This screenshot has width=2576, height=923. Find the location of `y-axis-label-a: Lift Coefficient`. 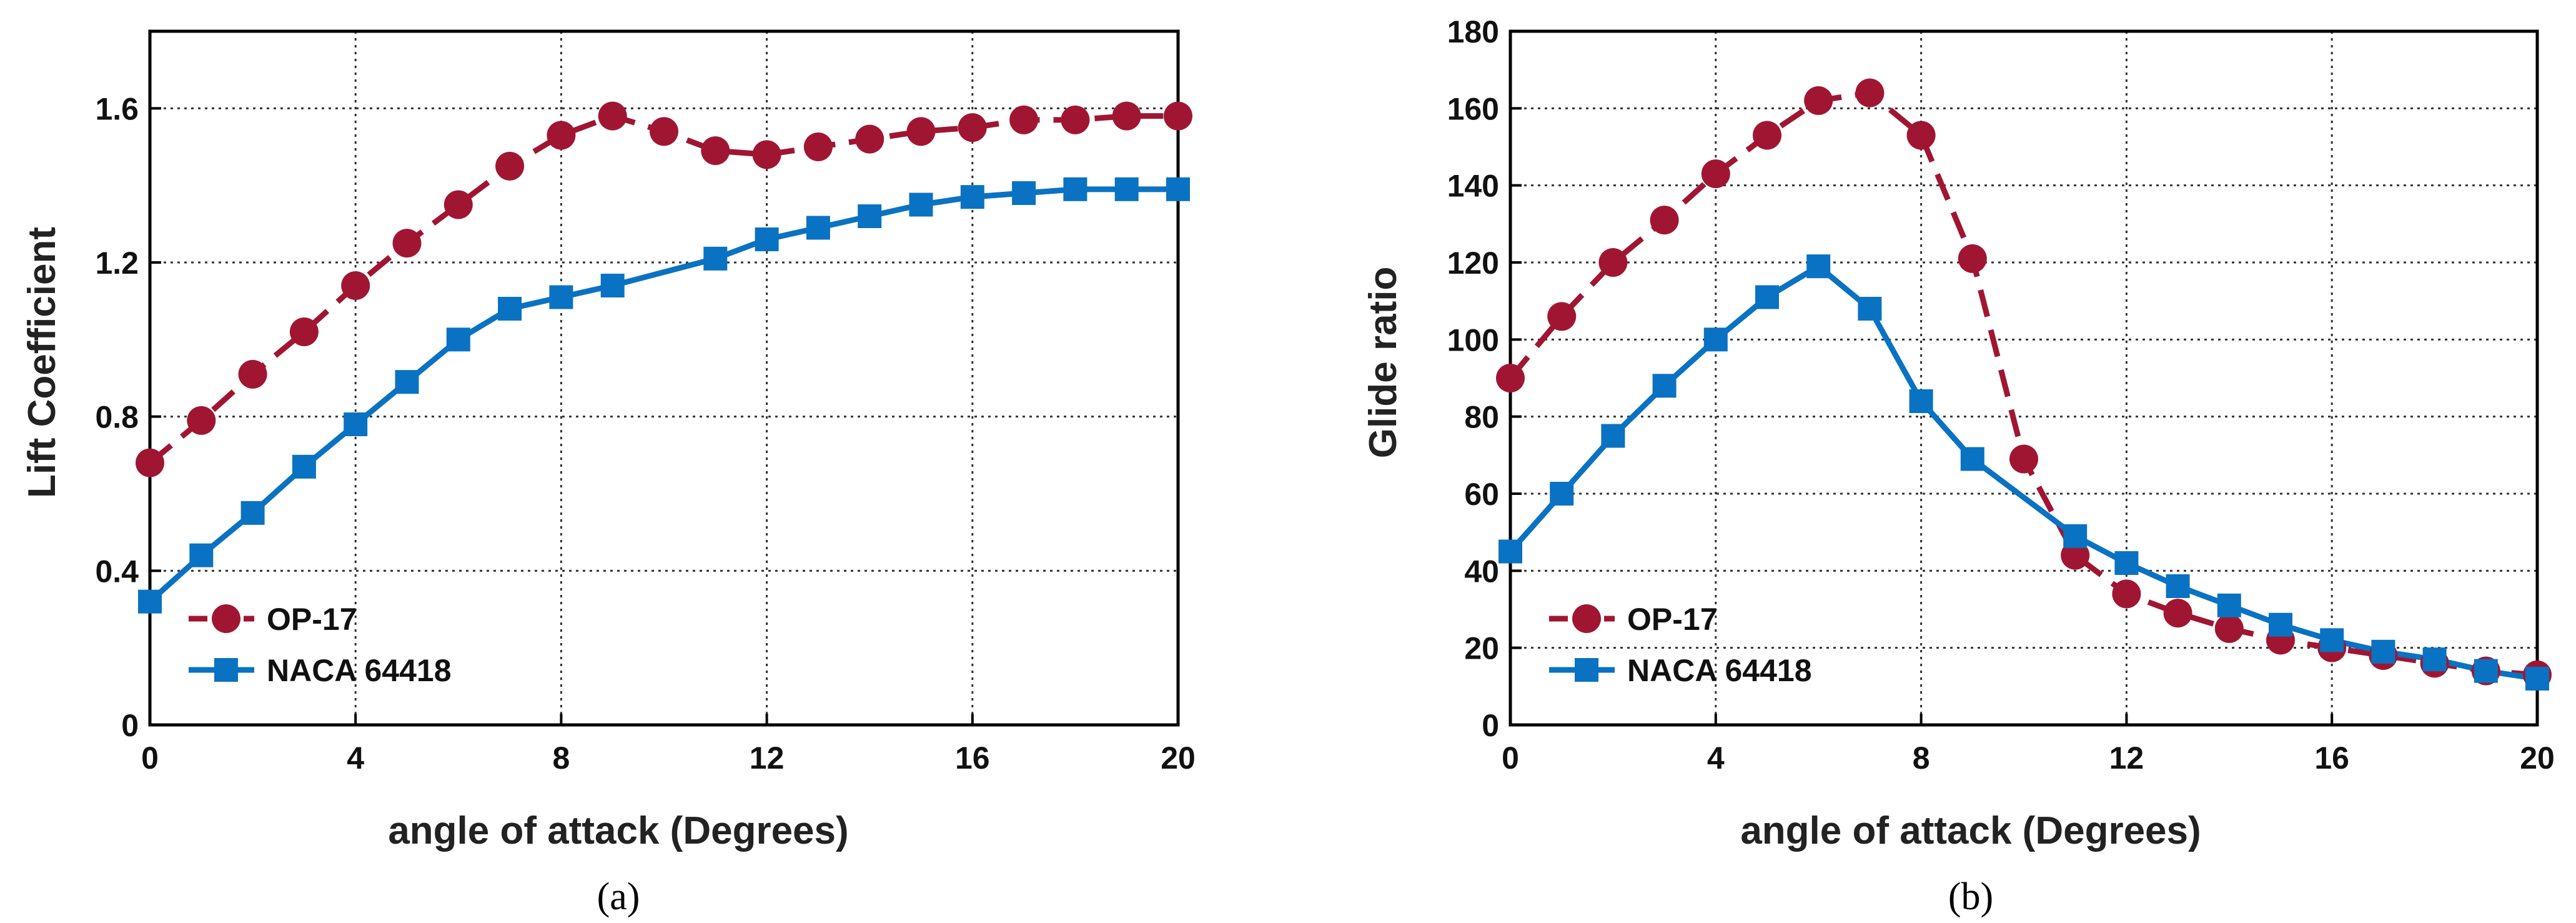

y-axis-label-a: Lift Coefficient is located at coordinates (42, 362).